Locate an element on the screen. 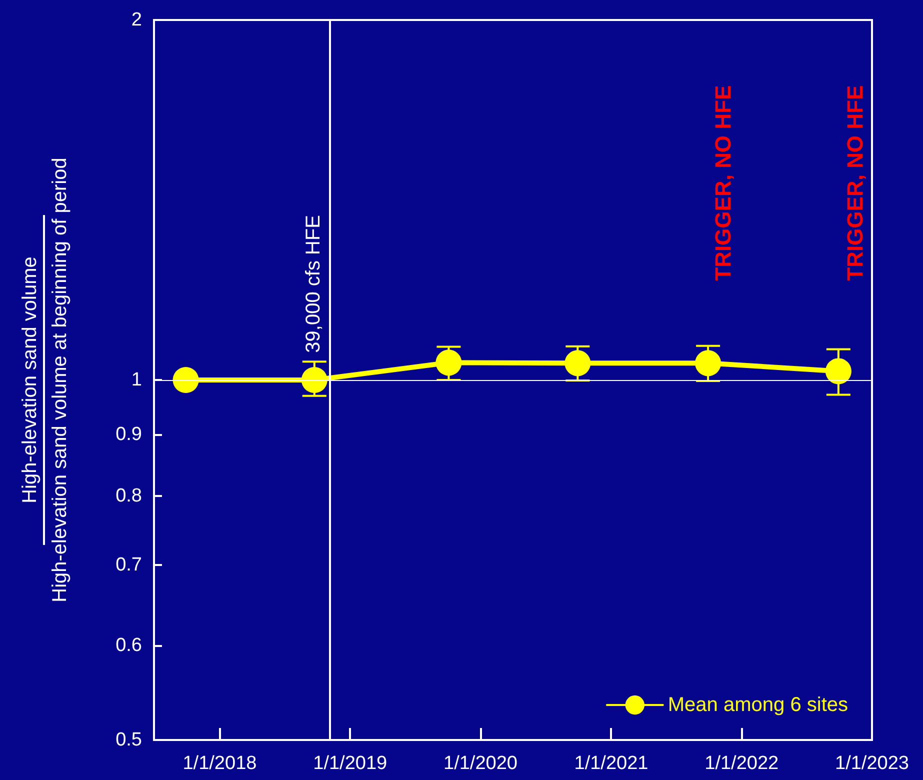 This screenshot has height=780, width=923. x-tick-label: 1/1/2023 is located at coordinates (872, 763).